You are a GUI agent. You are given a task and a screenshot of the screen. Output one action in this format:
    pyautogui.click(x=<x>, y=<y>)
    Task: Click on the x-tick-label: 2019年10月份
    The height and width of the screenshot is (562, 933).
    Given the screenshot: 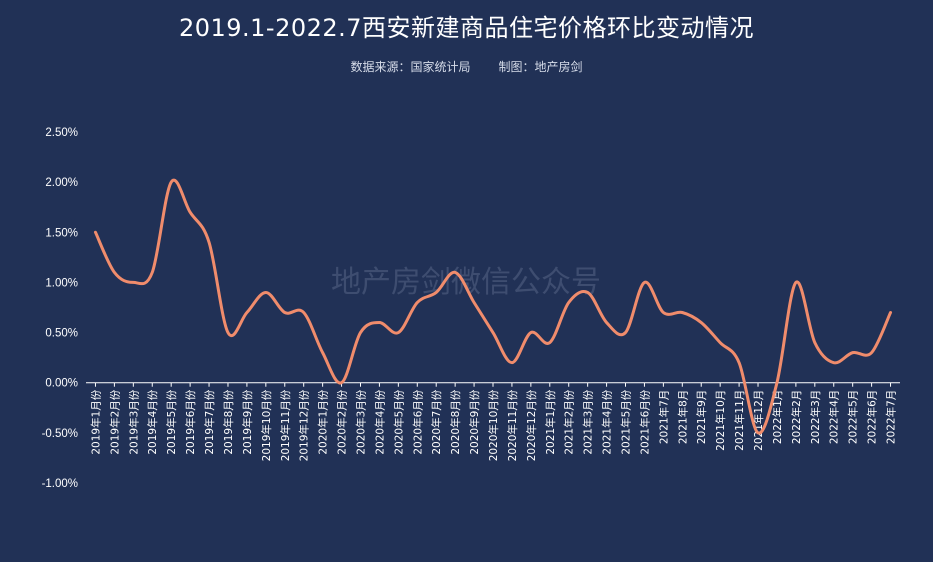 What is the action you would take?
    pyautogui.click(x=266, y=425)
    